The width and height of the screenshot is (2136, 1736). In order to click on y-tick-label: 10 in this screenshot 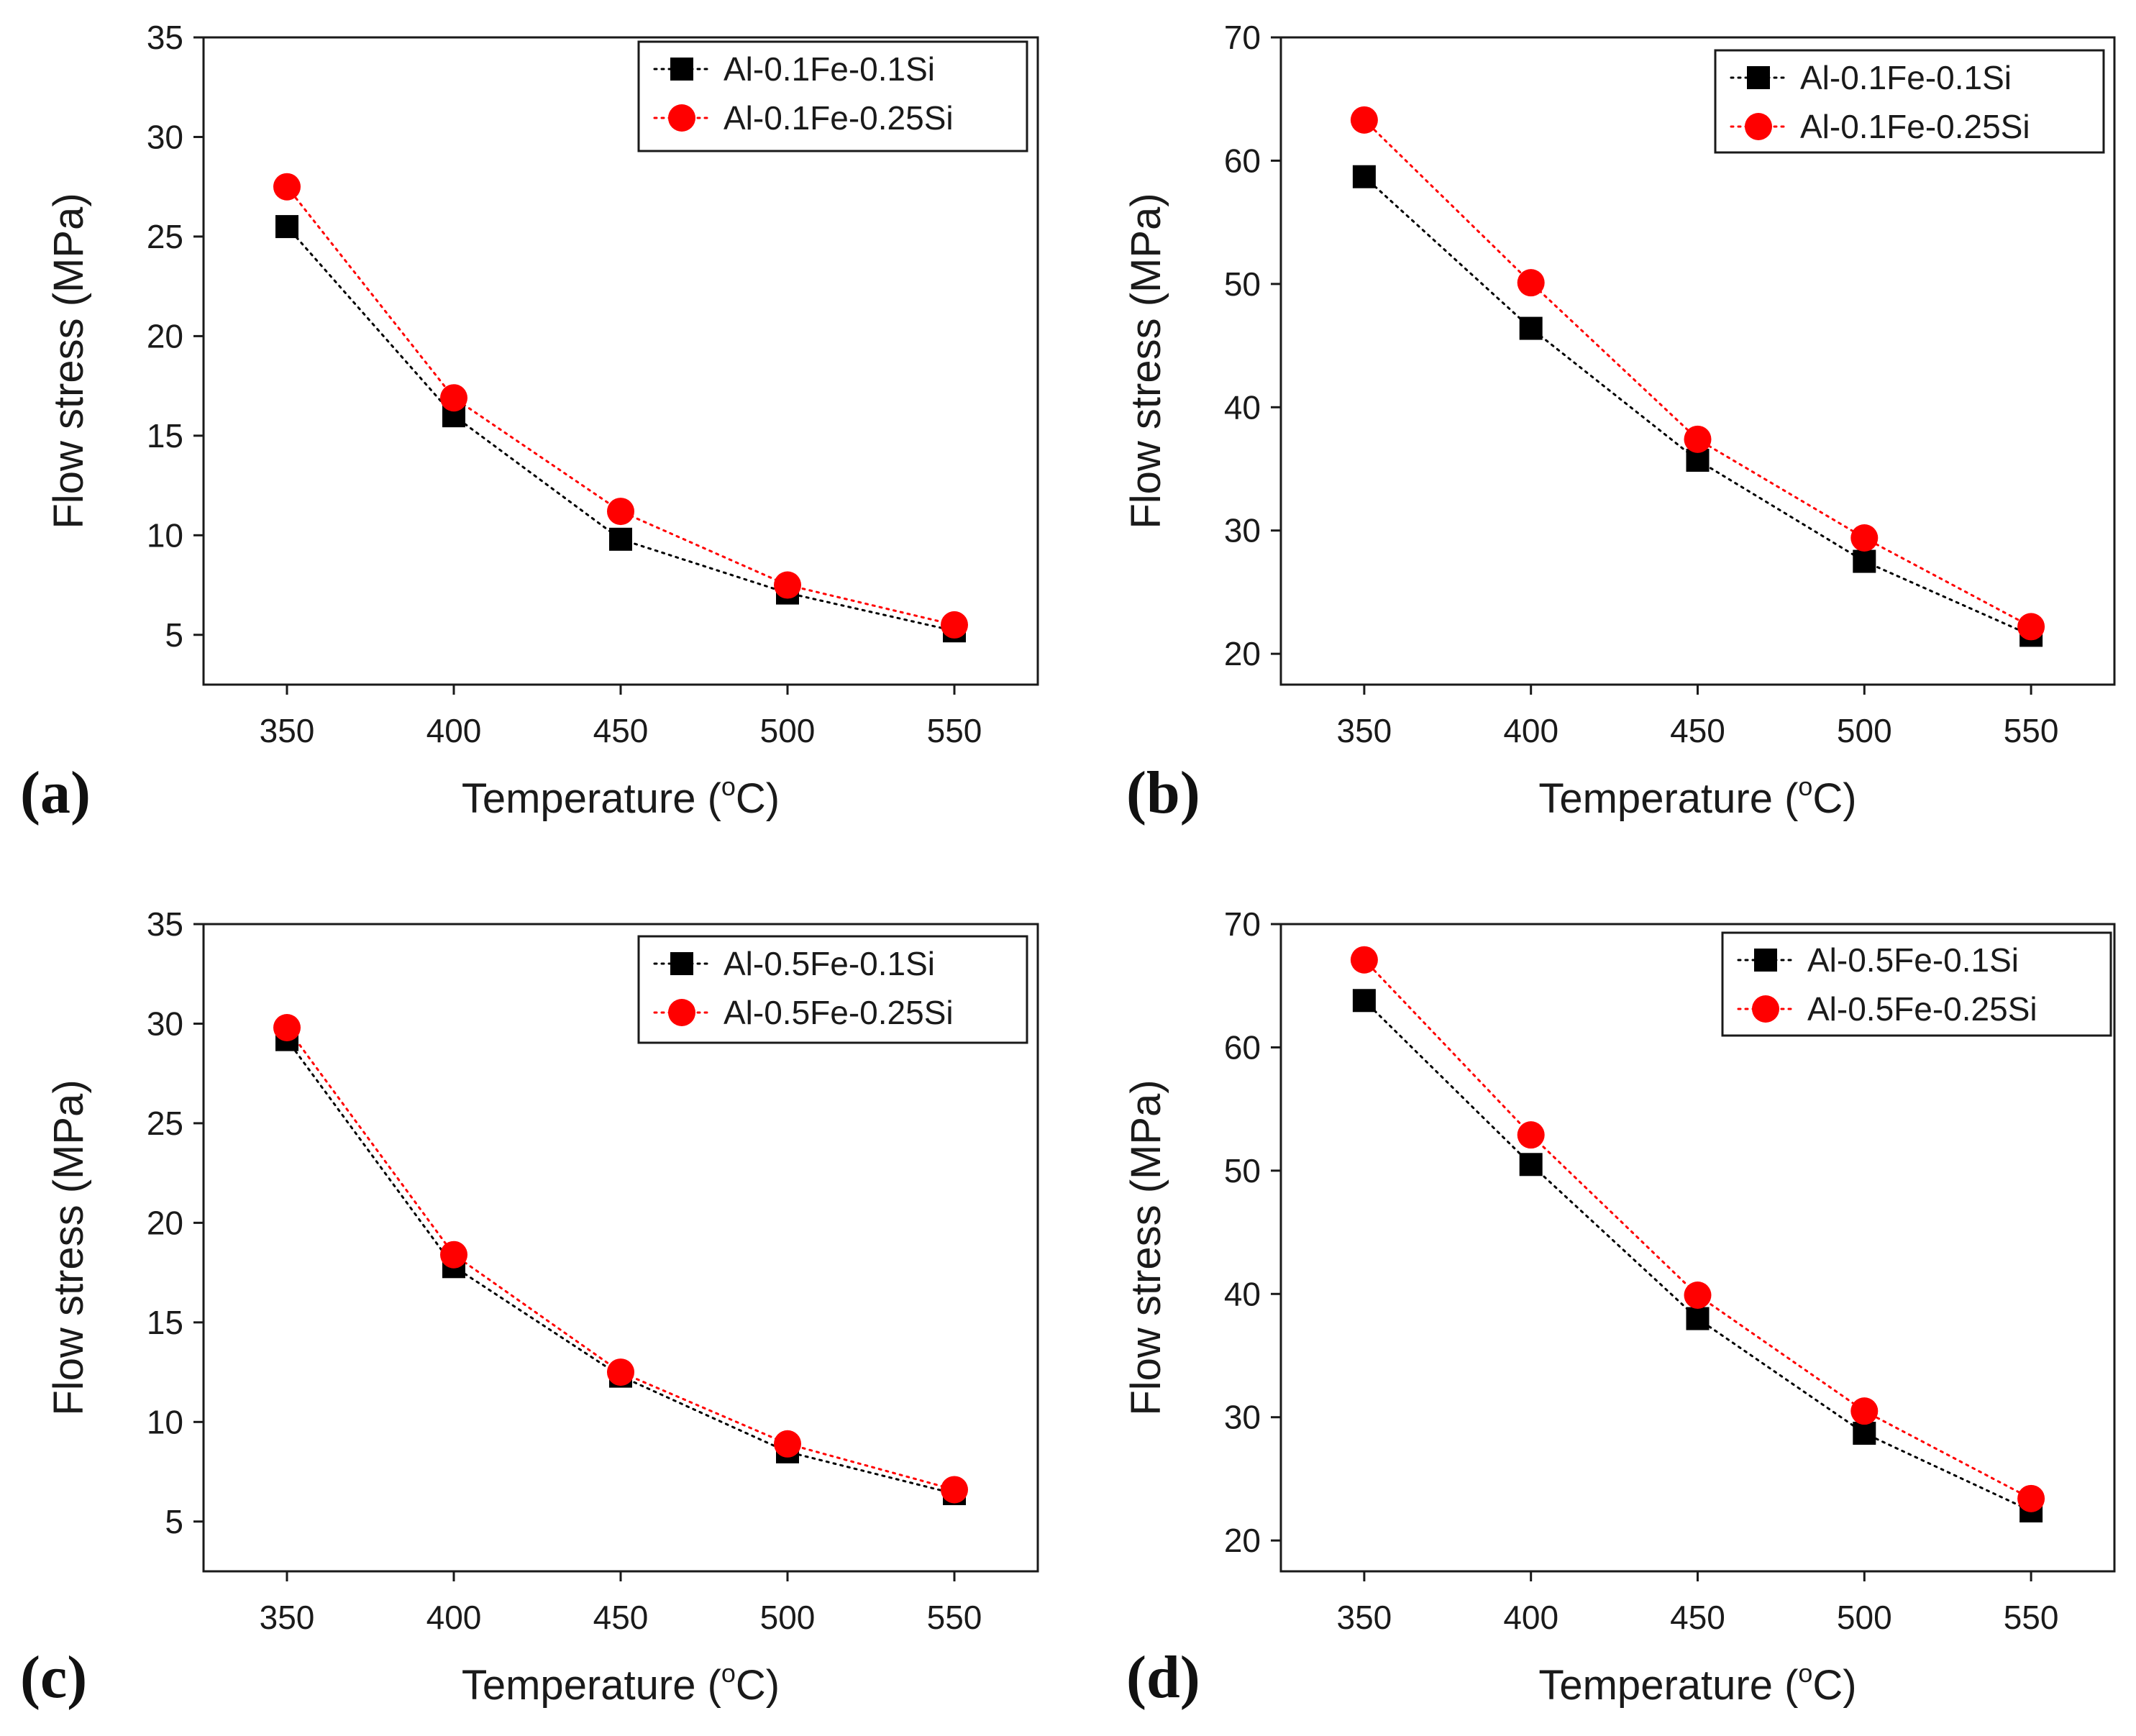, I will do `click(165, 1421)`.